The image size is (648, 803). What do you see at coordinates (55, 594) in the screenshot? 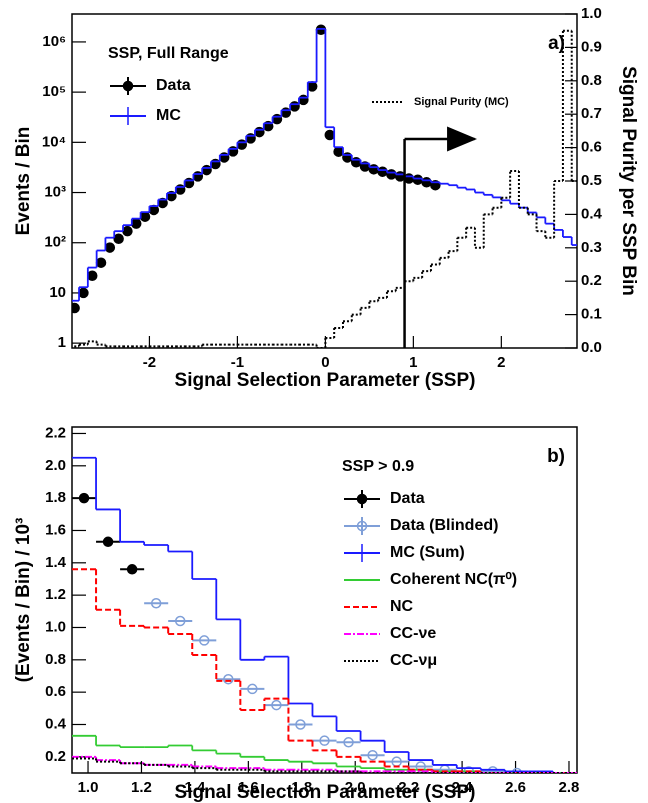
I see `y-tick-label: 1.2` at bounding box center [55, 594].